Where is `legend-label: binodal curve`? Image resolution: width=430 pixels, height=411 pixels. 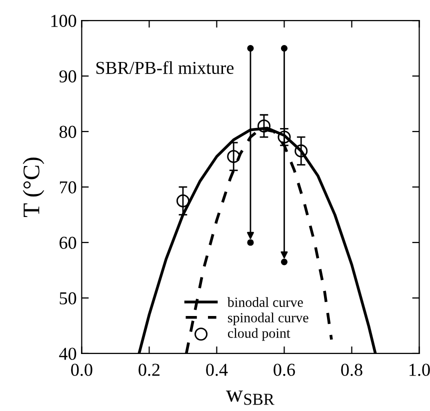
legend-label: binodal curve is located at coordinates (265, 302).